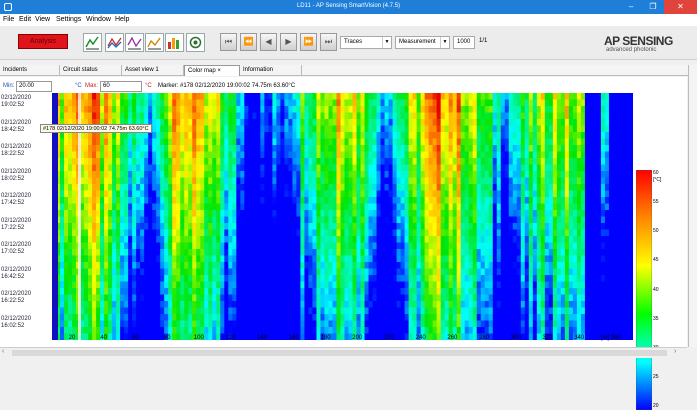  I want to click on y-axis-label: 02/12/2020 18:42:52, so click(16, 127).